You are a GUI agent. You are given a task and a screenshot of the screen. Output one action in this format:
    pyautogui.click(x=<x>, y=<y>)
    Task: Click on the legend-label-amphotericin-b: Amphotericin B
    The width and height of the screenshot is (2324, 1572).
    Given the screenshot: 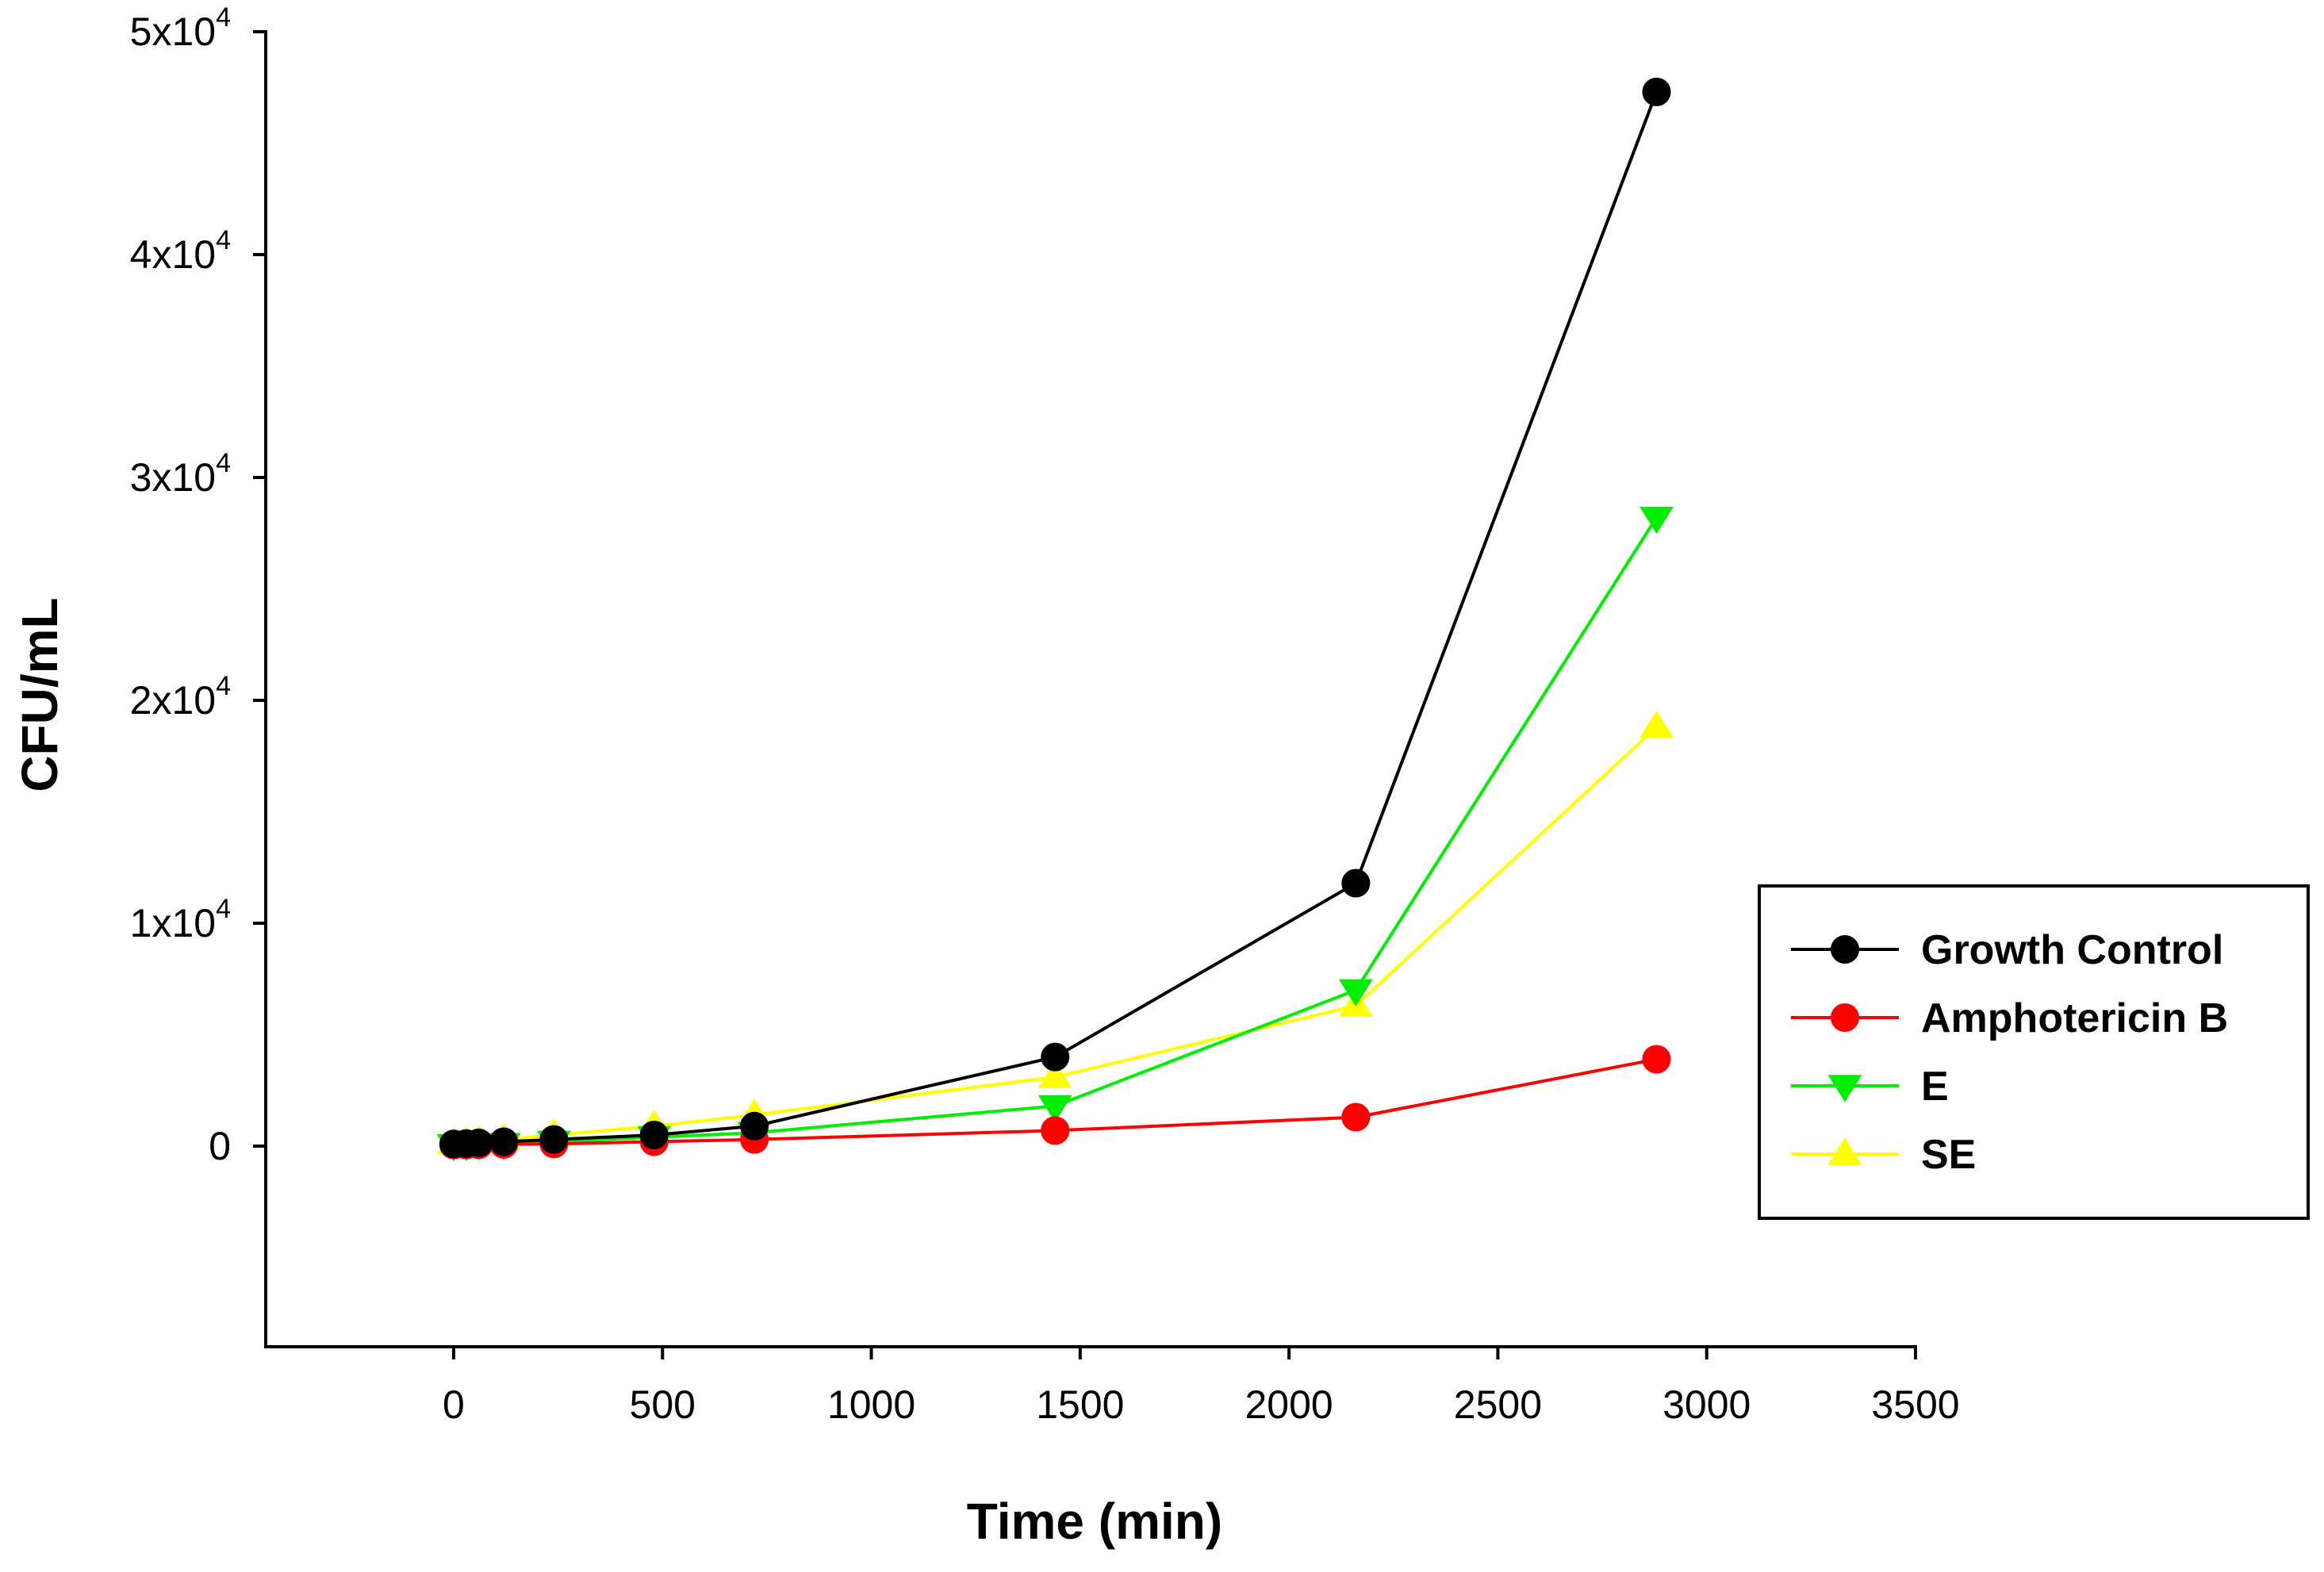 What is the action you would take?
    pyautogui.click(x=2074, y=1018)
    